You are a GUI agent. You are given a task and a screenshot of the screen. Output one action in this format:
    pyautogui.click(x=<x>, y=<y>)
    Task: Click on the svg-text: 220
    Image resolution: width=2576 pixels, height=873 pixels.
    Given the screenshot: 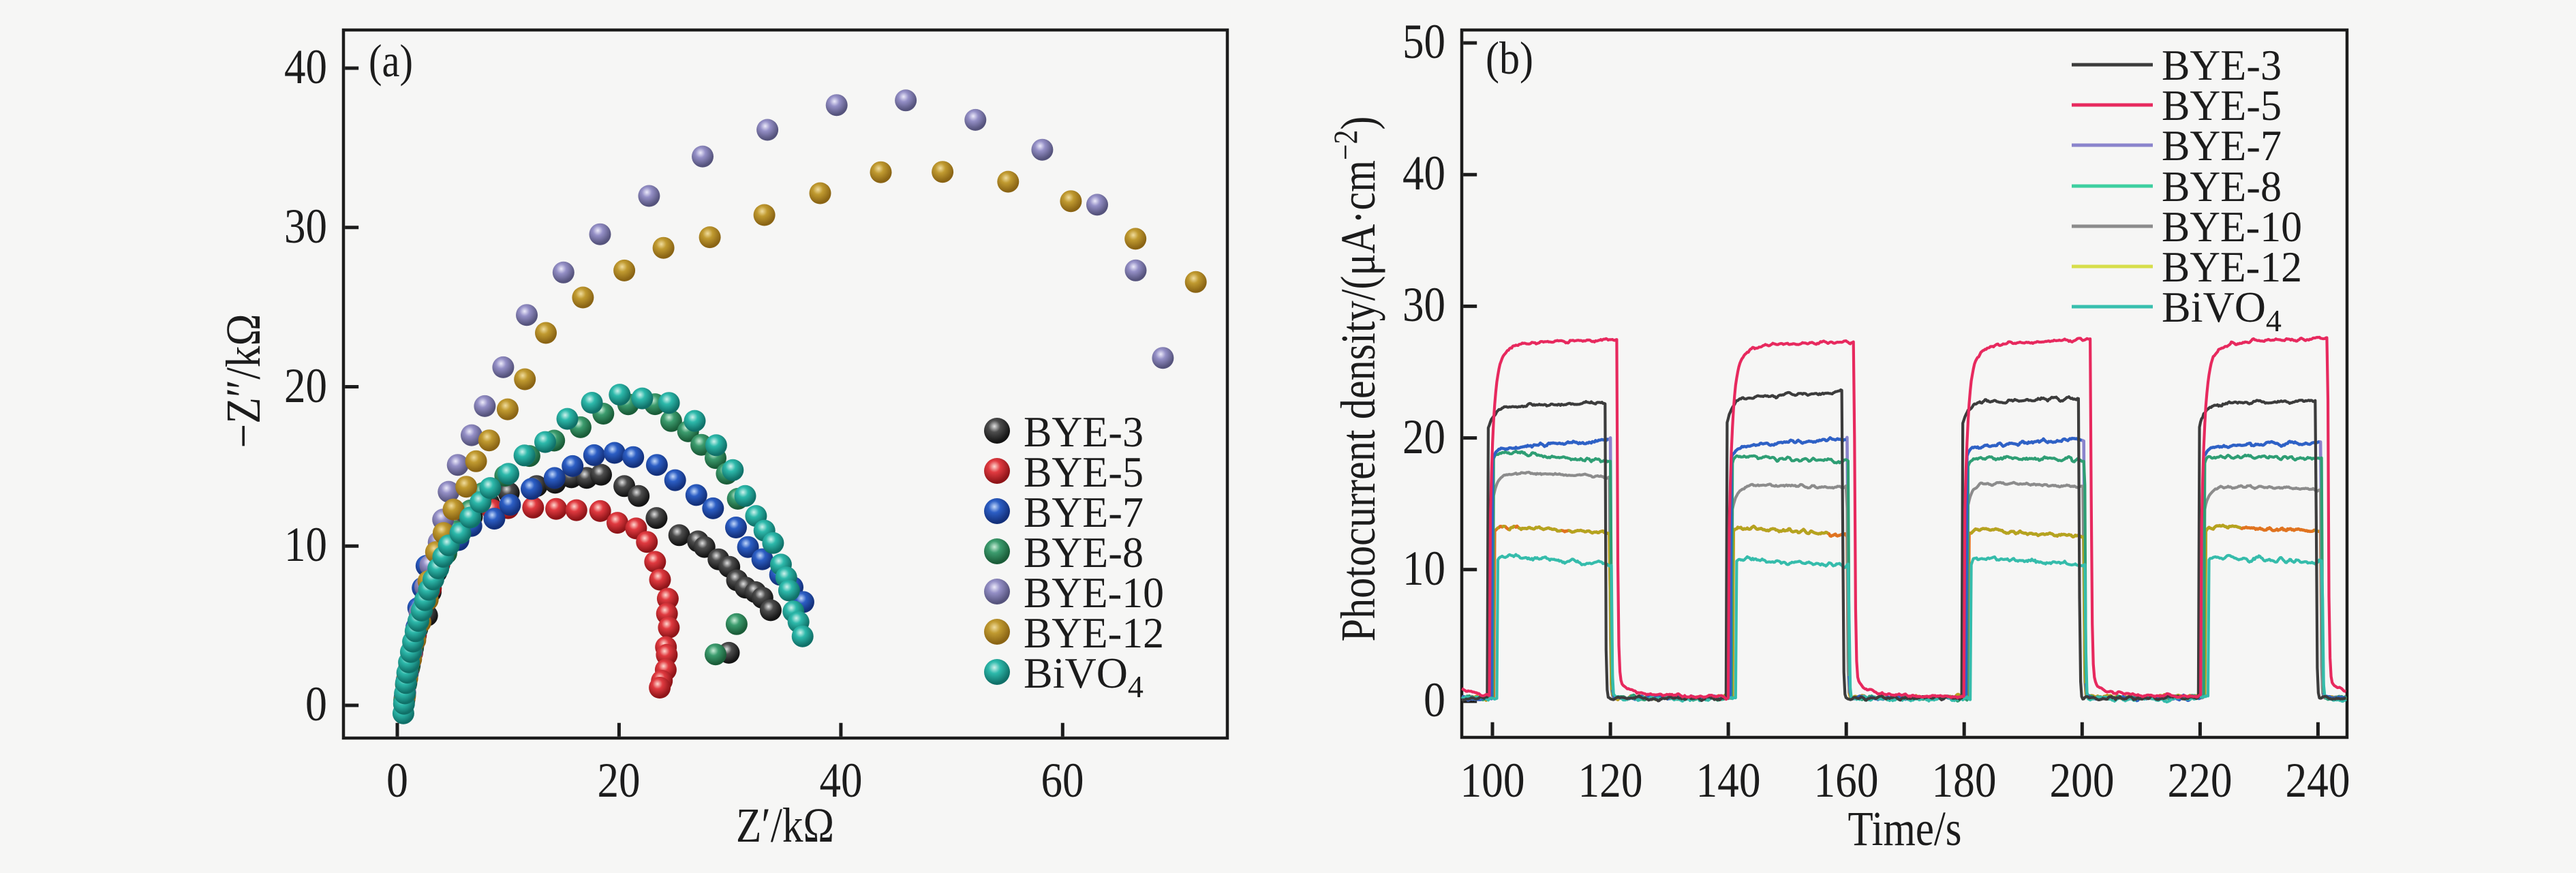 What is the action you would take?
    pyautogui.click(x=2200, y=780)
    